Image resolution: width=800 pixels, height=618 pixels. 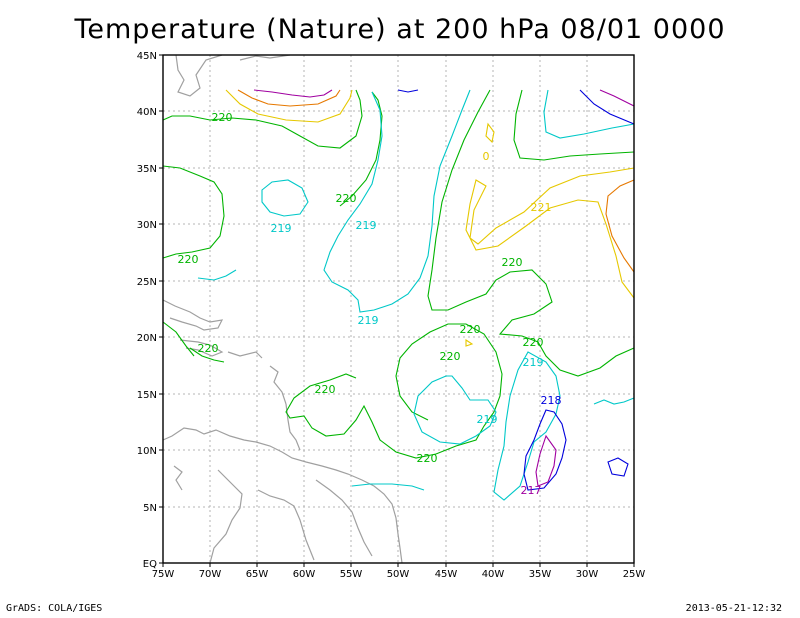 I want to click on contour-218-south, so click(x=545, y=450).